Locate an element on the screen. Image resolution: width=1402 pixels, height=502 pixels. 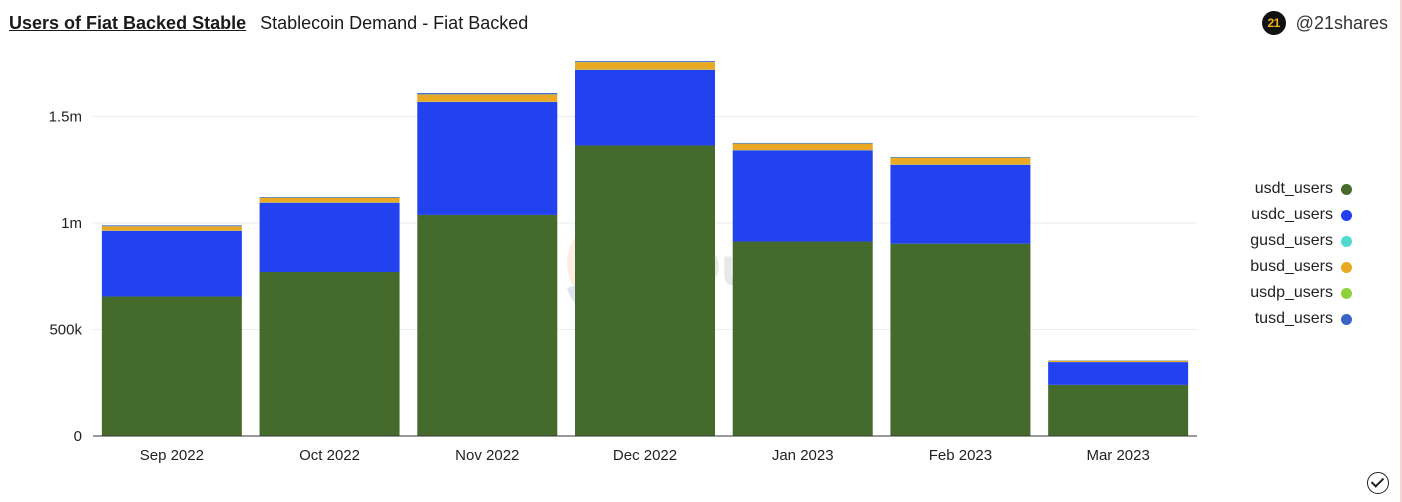
visualization-title: Stablecoin Demand - Fiat Backed is located at coordinates (394, 22).